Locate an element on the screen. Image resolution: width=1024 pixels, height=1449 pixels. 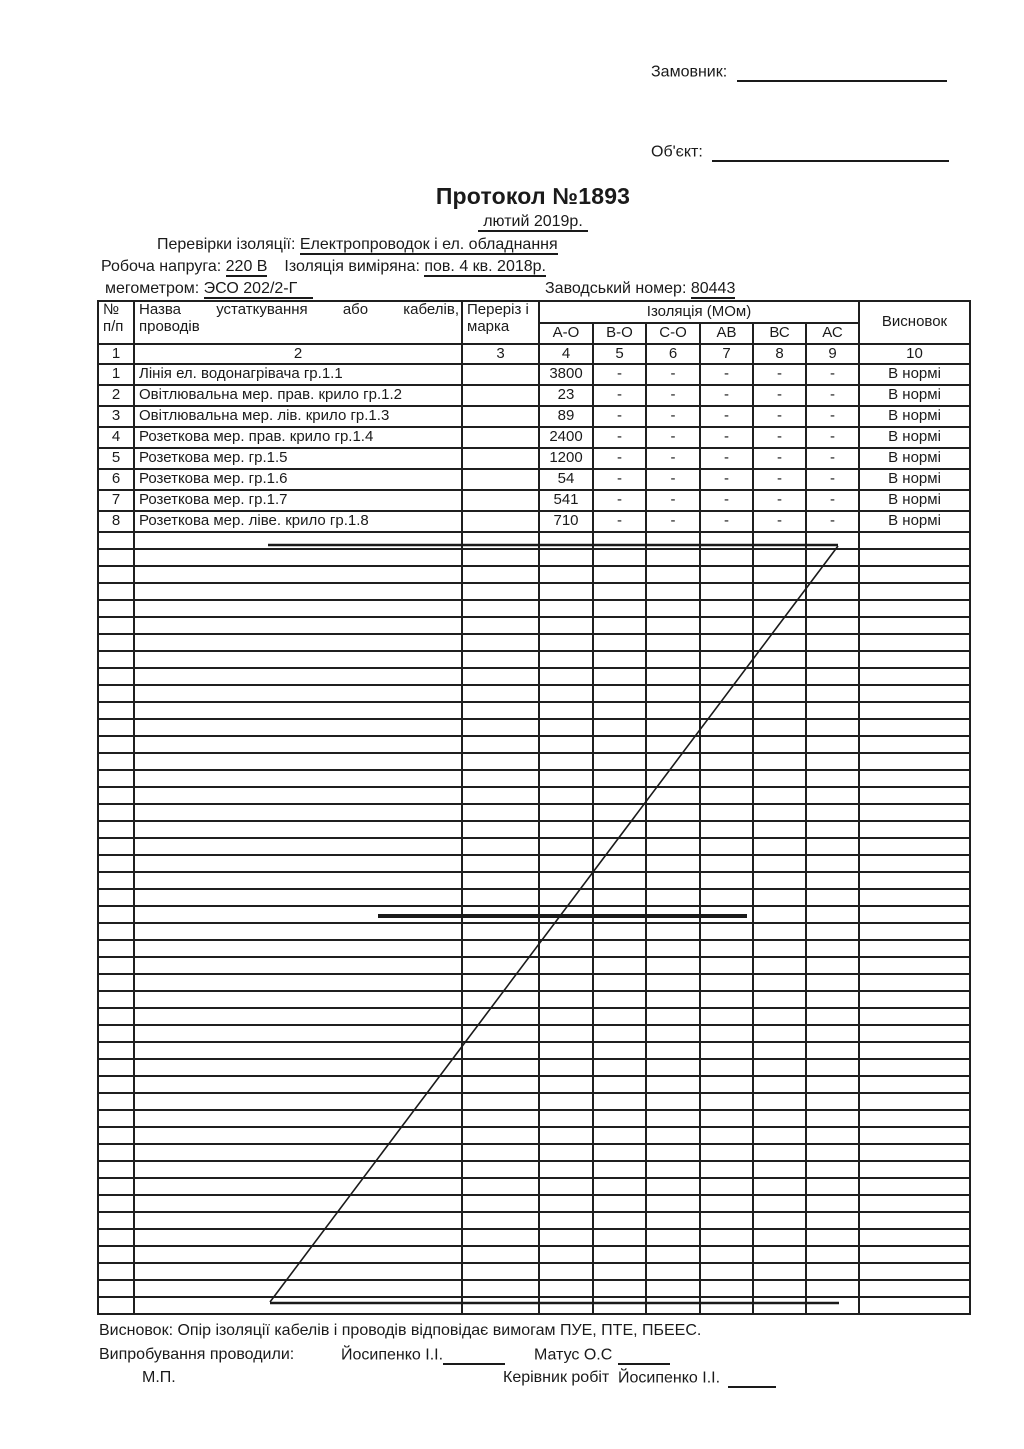
row-number-cell: 4 is located at coordinates (116, 437).